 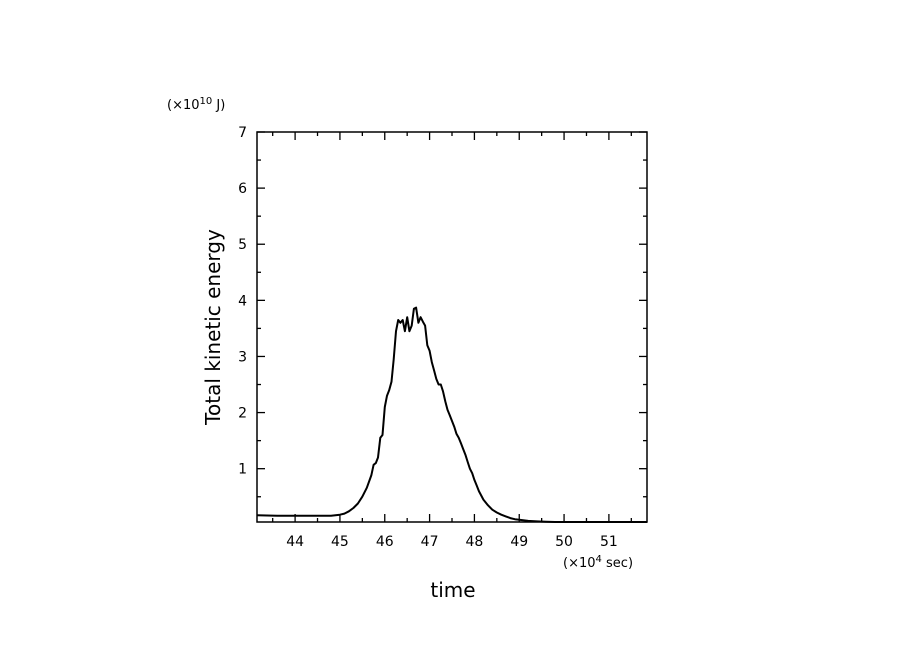 I want to click on y-tick-label: 3, so click(x=242, y=357).